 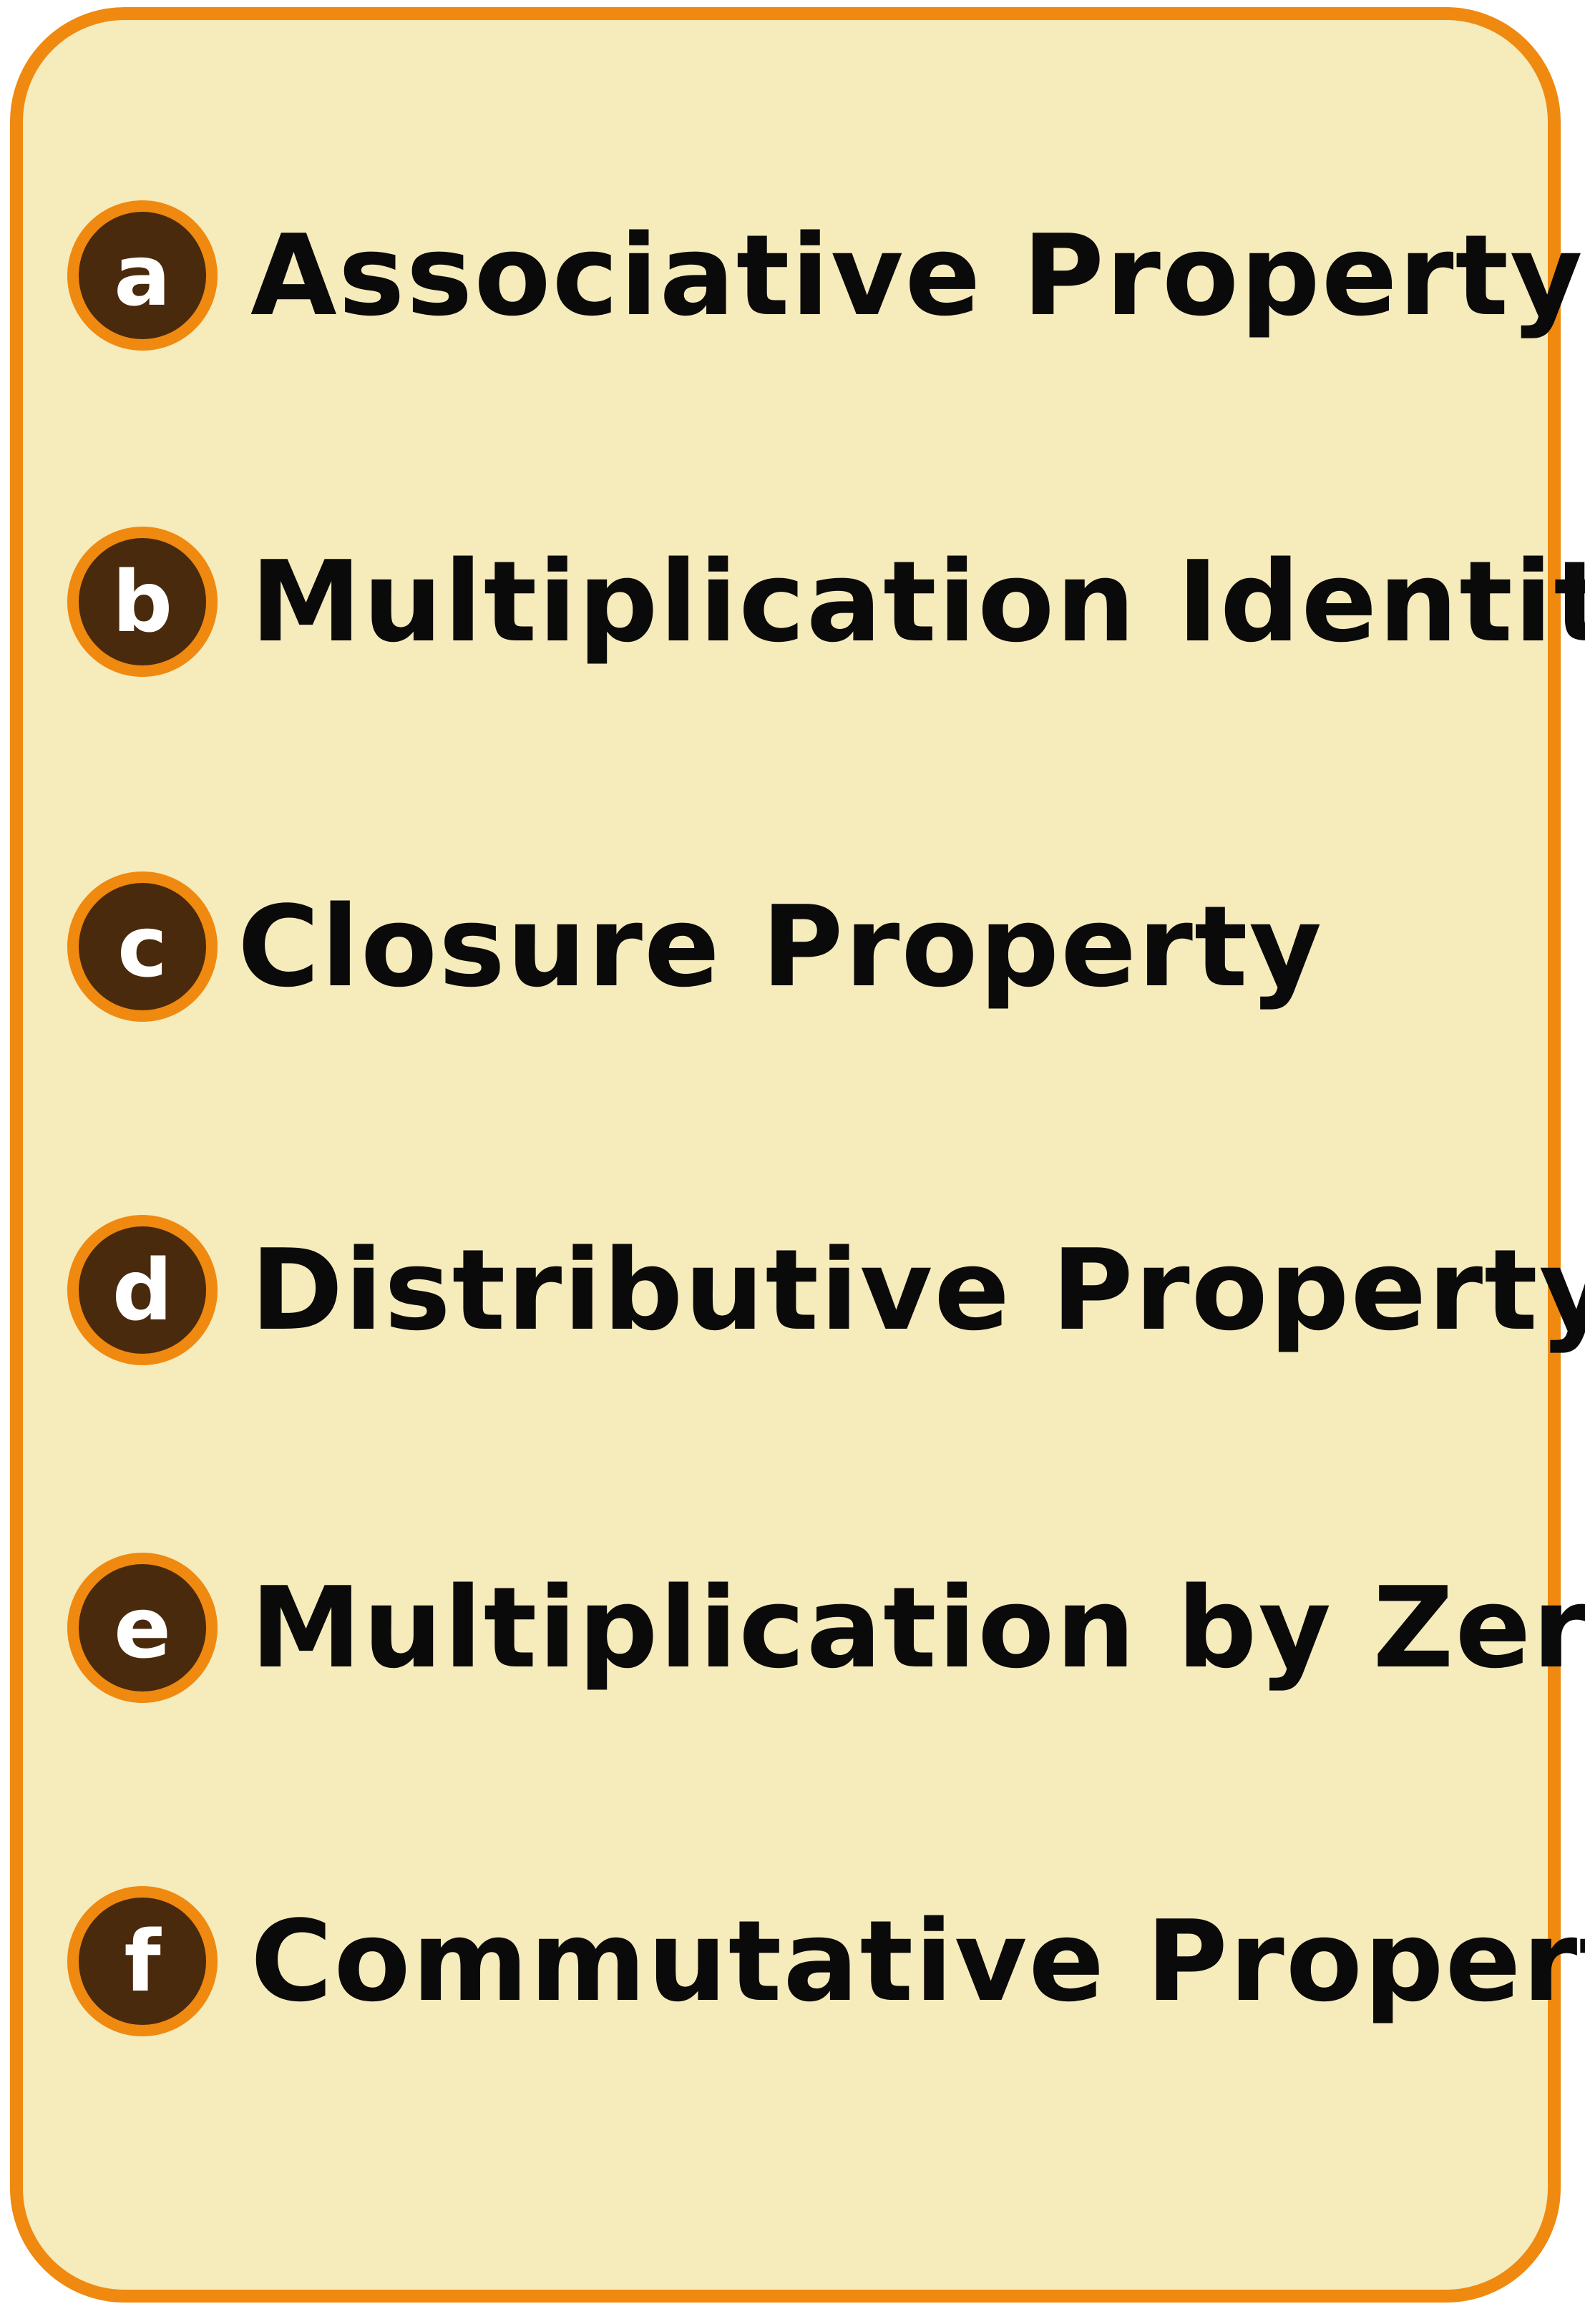 I want to click on option-a: a Associative Property, so click(x=803, y=279).